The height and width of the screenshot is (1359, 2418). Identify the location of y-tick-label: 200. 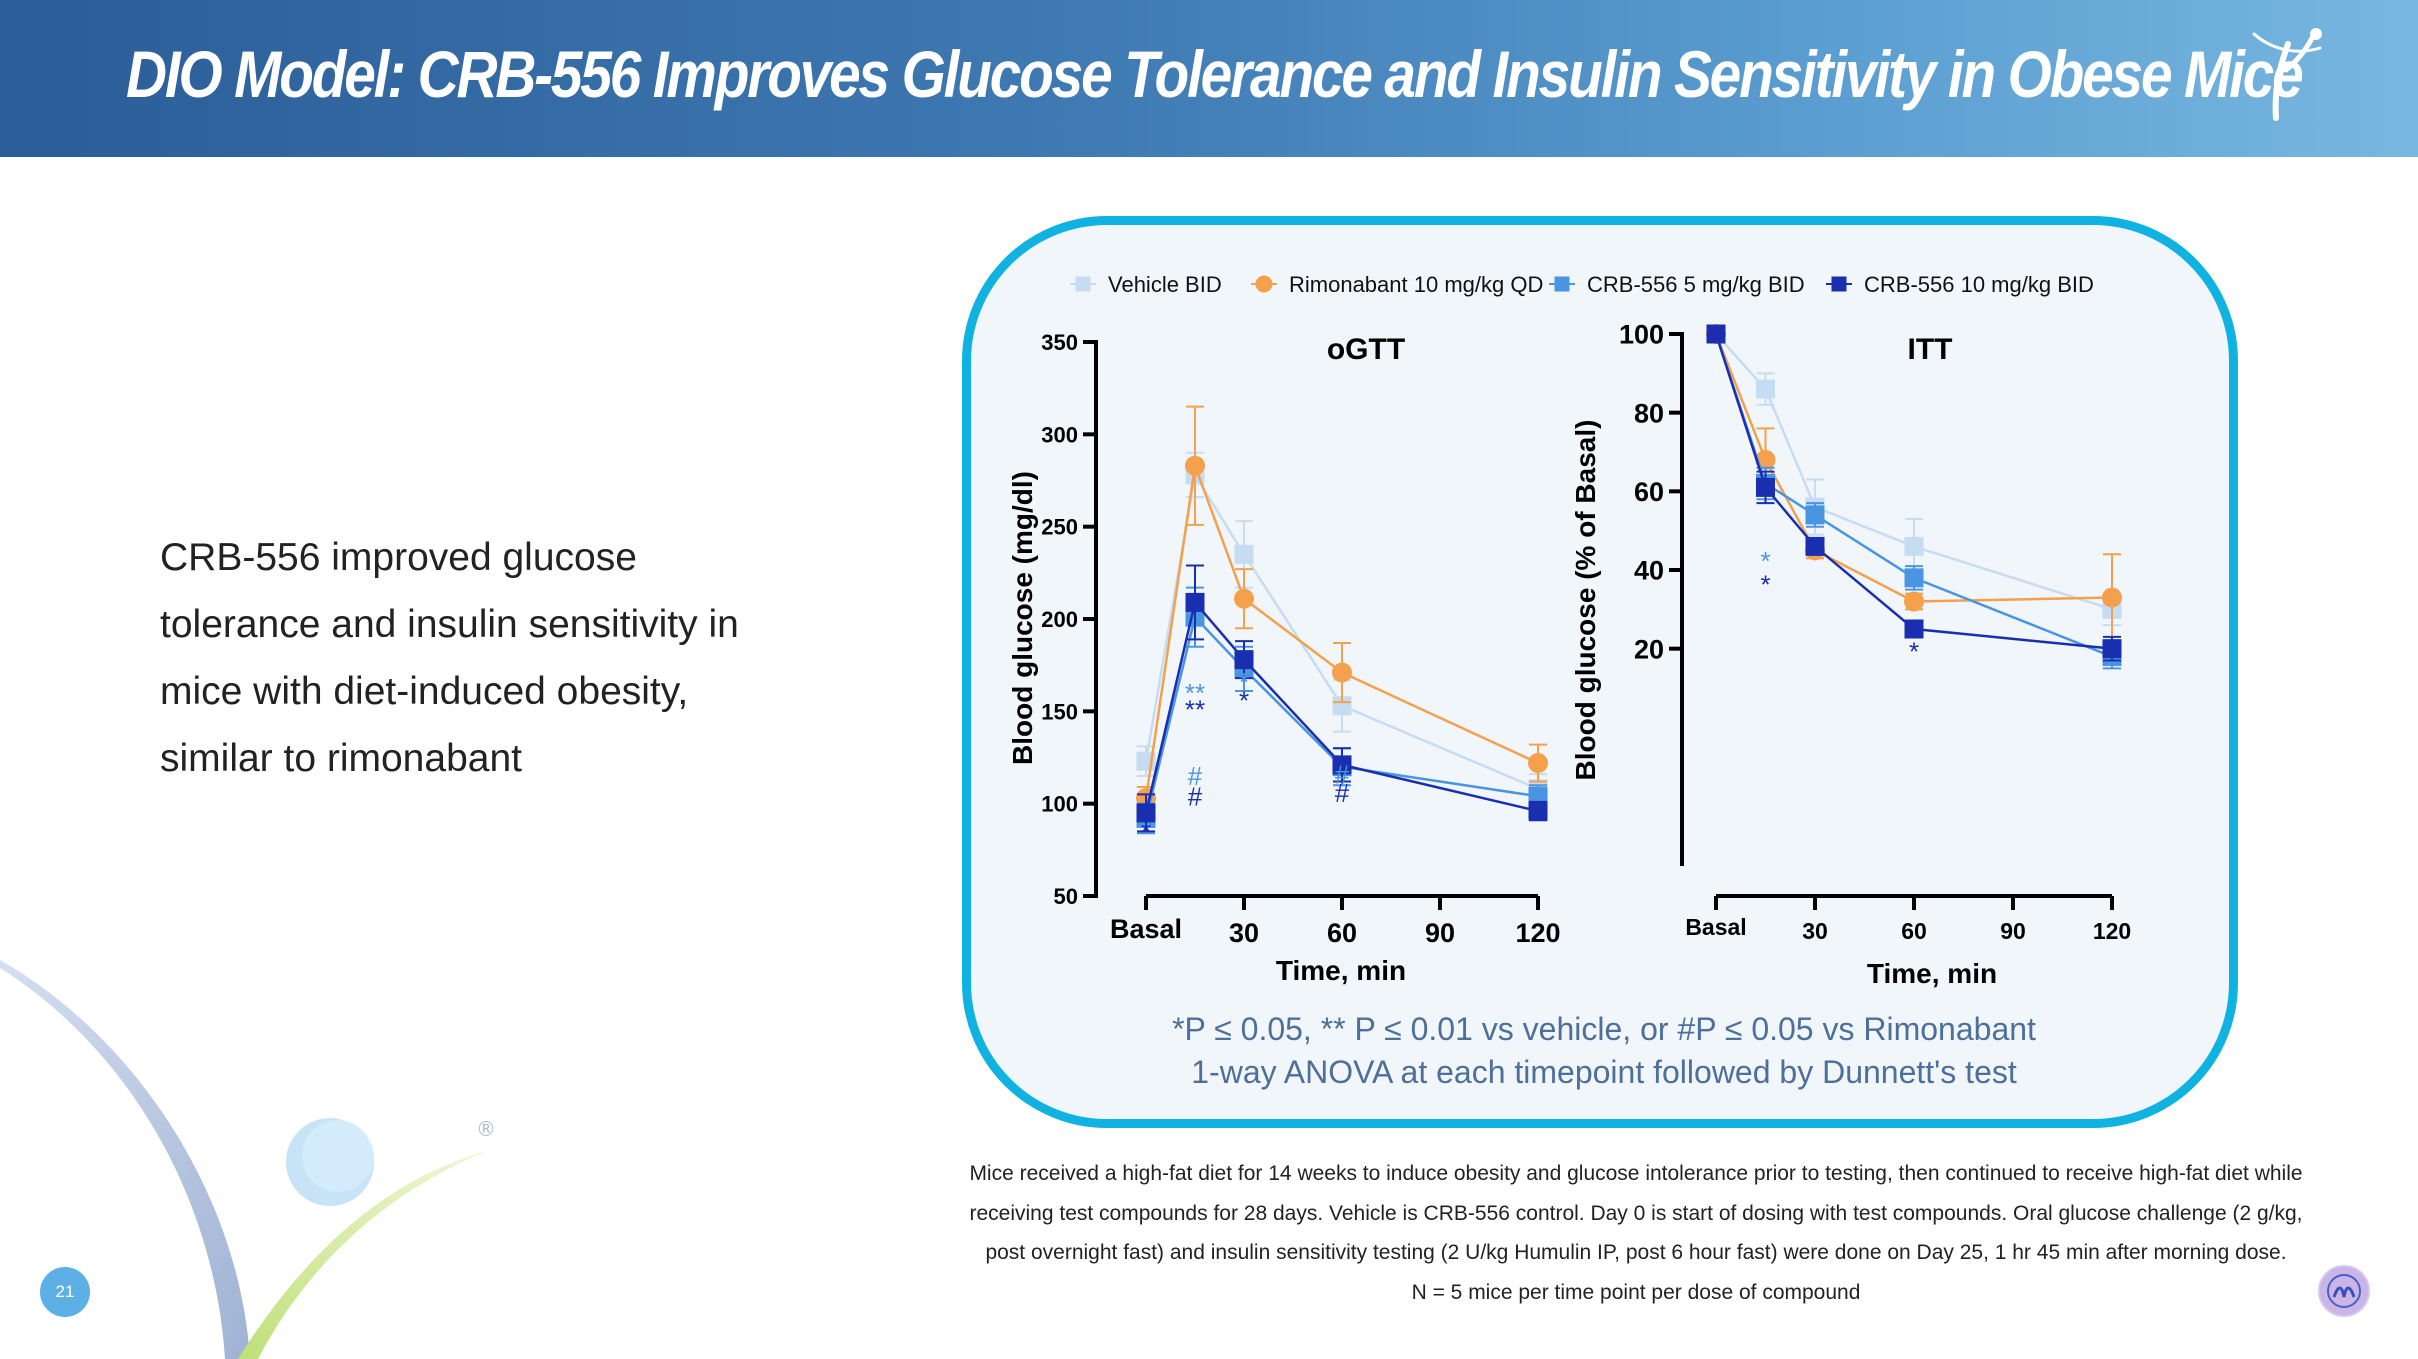
(1059, 619).